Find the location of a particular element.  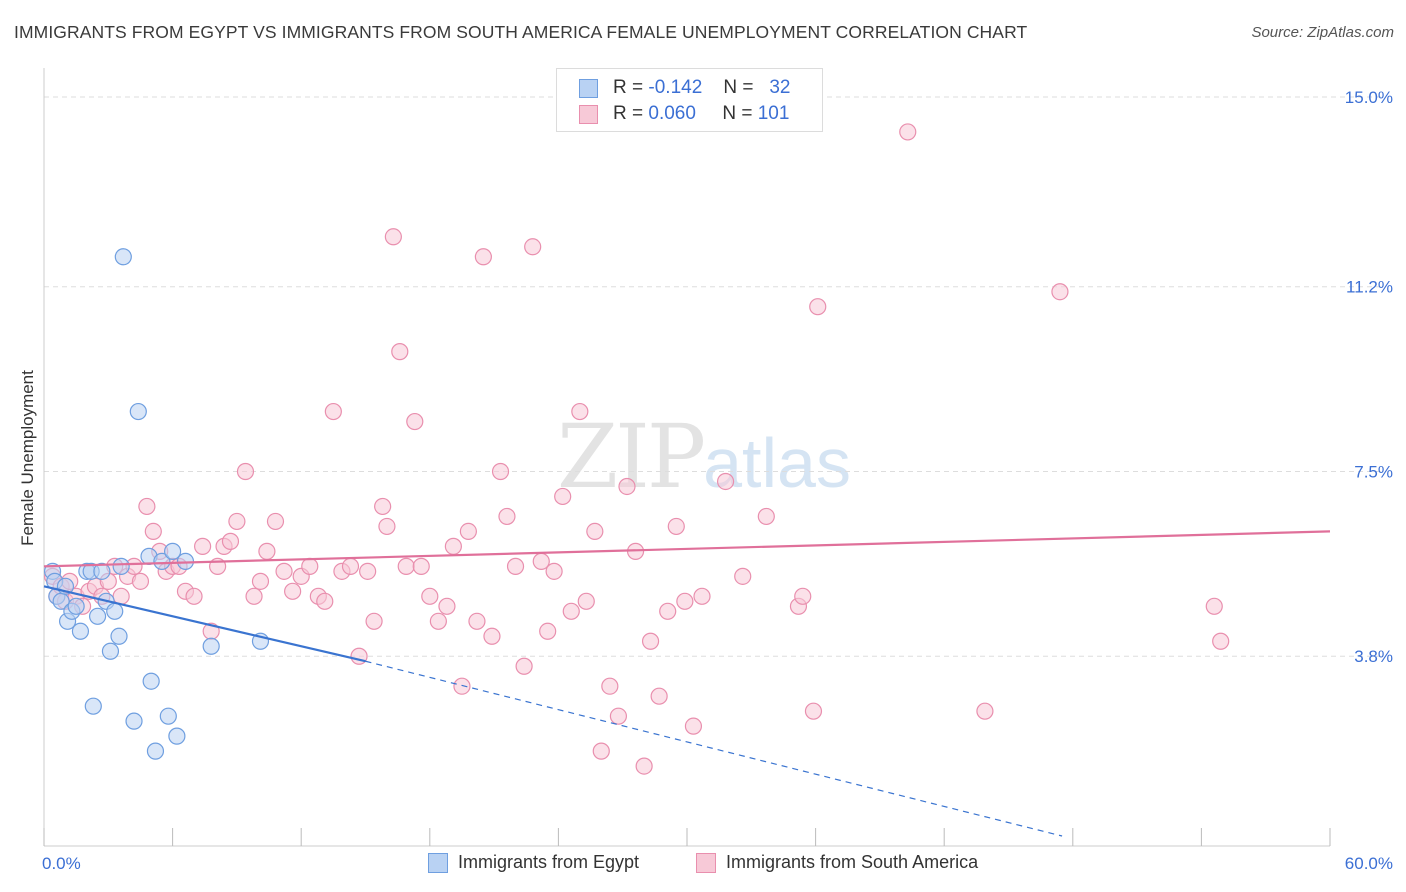

sa-n-label: N = is located at coordinates (737, 113).